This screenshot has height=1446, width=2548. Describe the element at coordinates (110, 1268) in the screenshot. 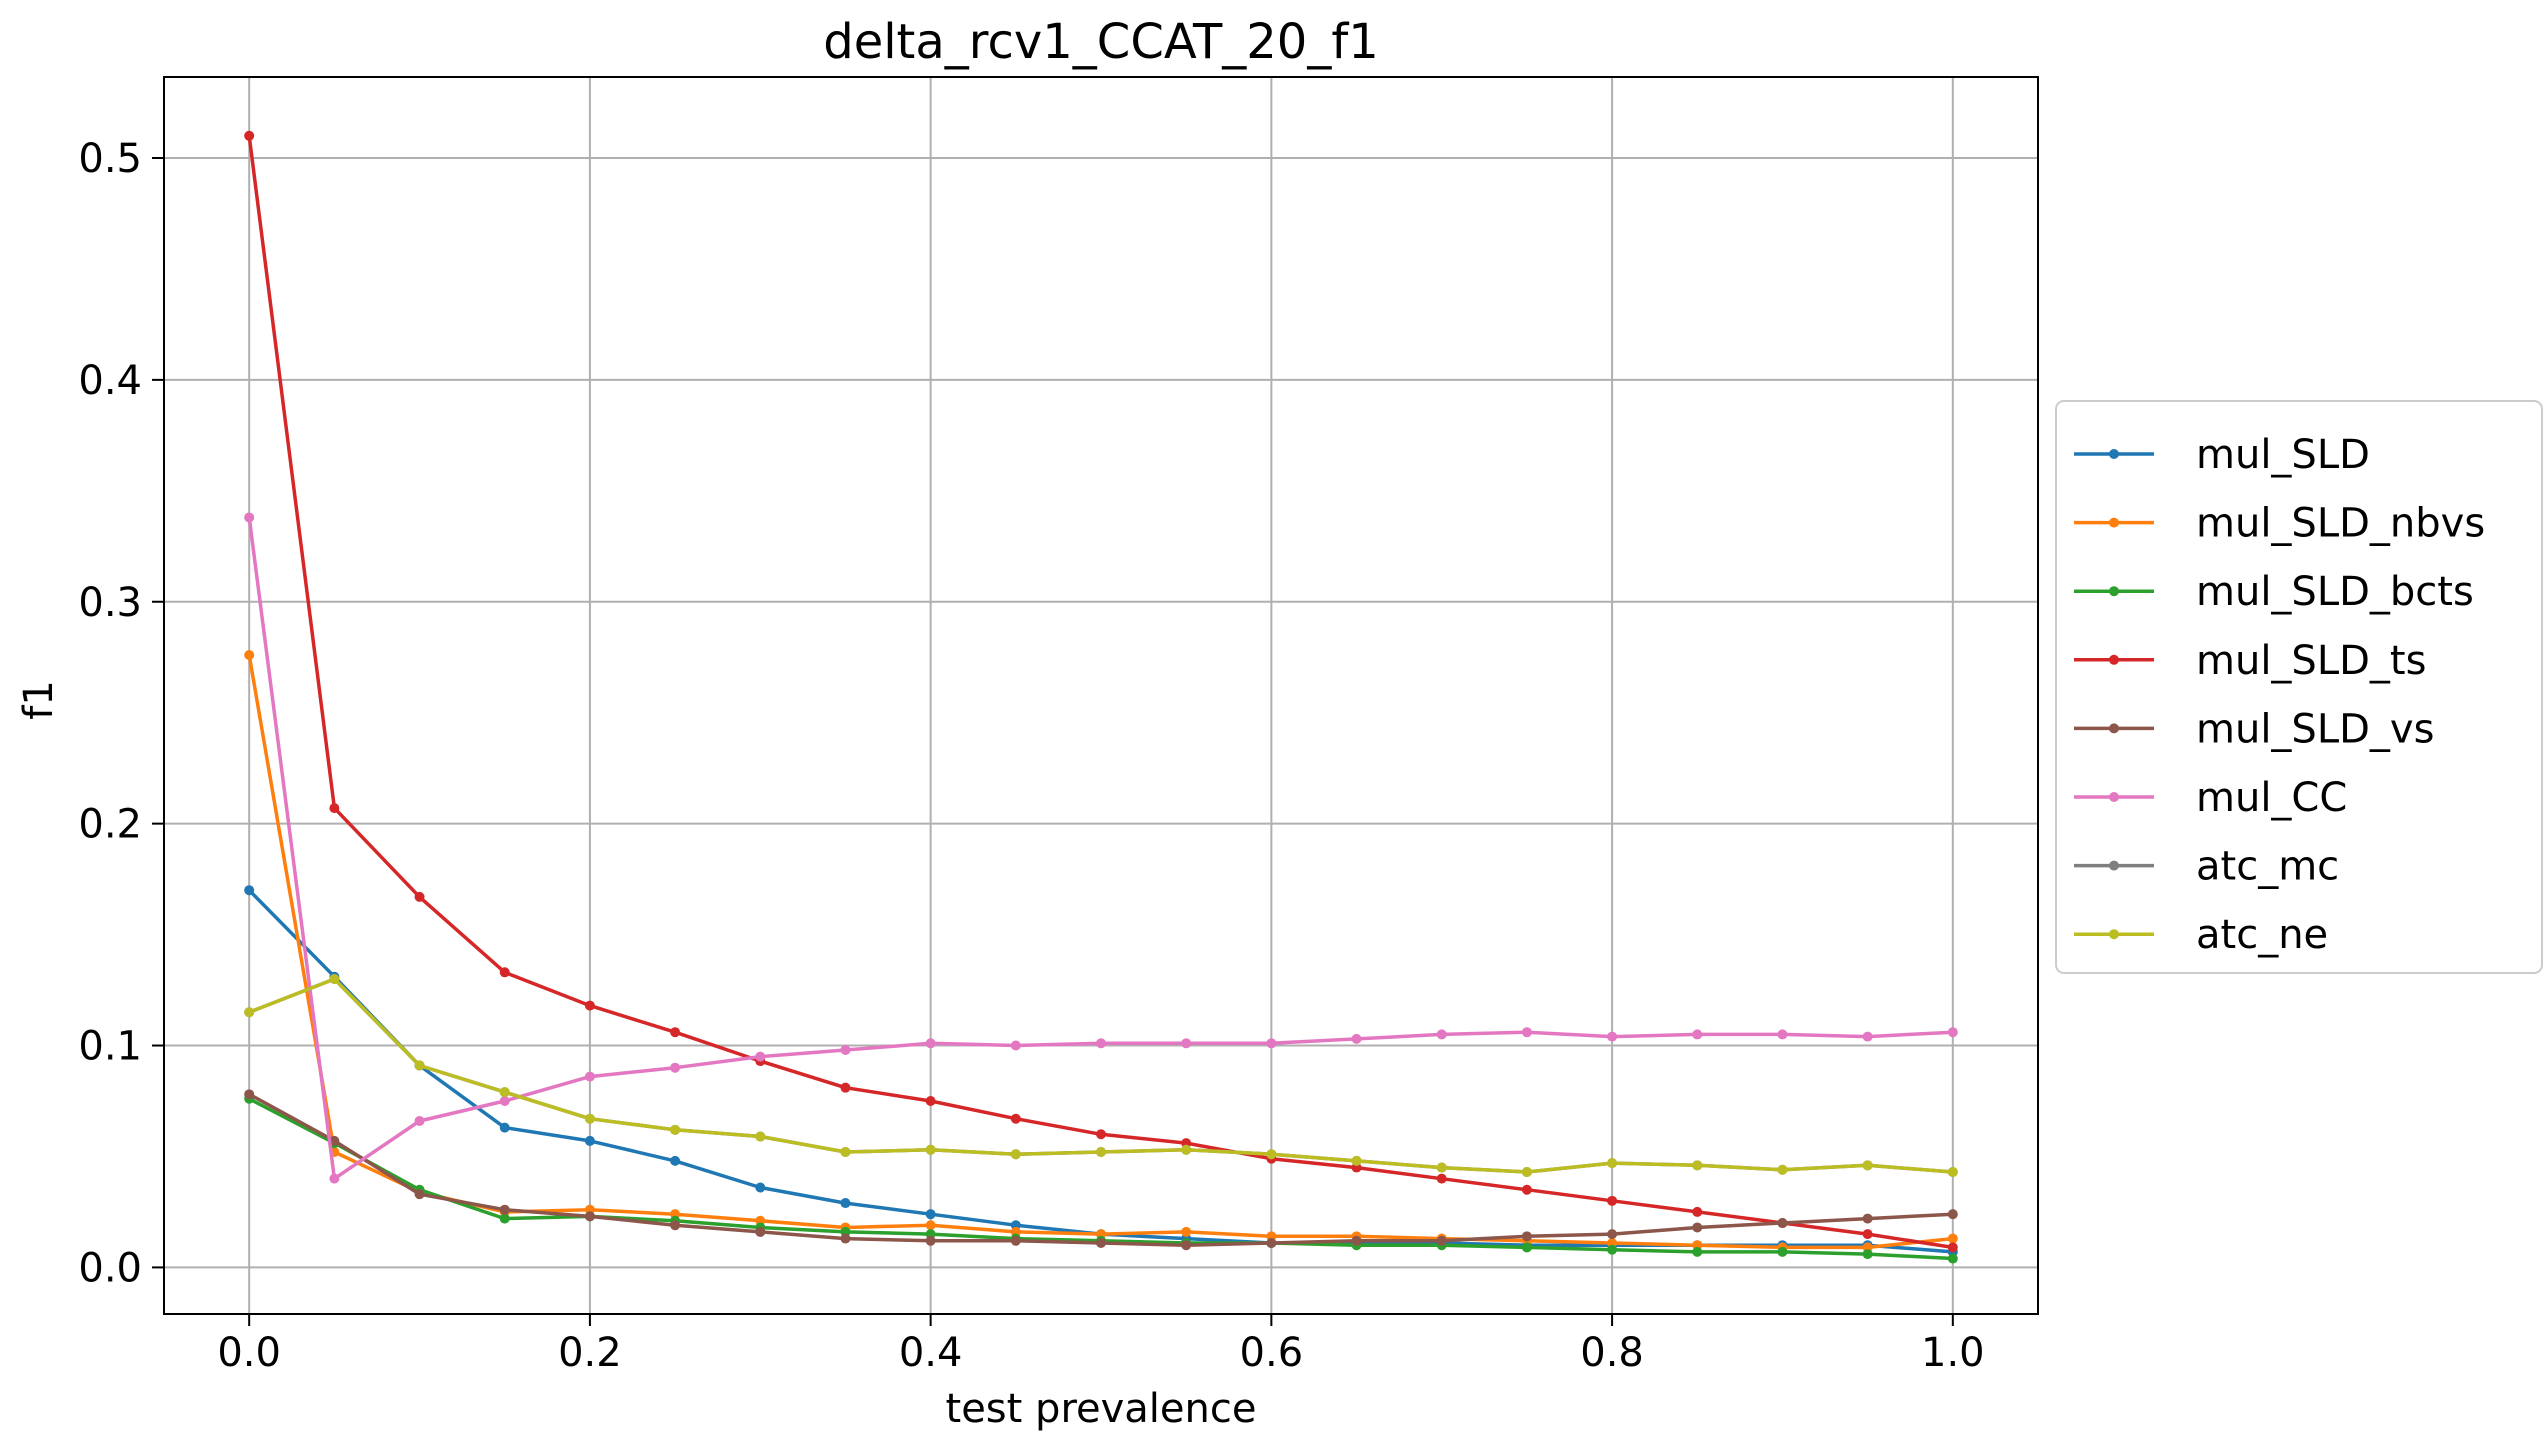

I see `y-tick-label: 0.0` at that location.